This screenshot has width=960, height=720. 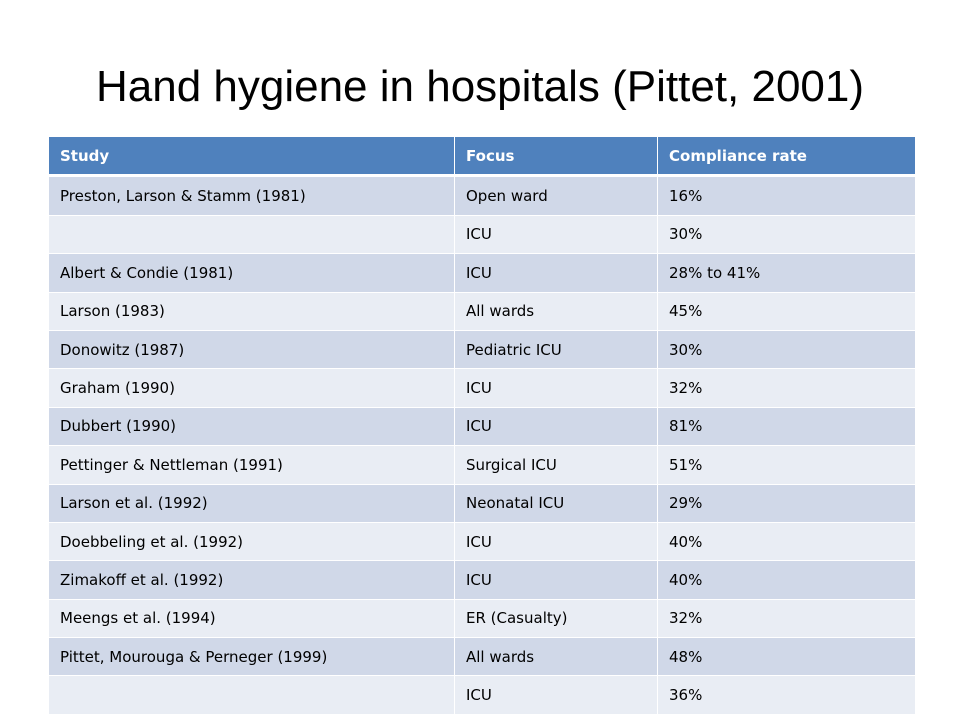 What do you see at coordinates (786, 503) in the screenshot?
I see `compliance-cell: 29%` at bounding box center [786, 503].